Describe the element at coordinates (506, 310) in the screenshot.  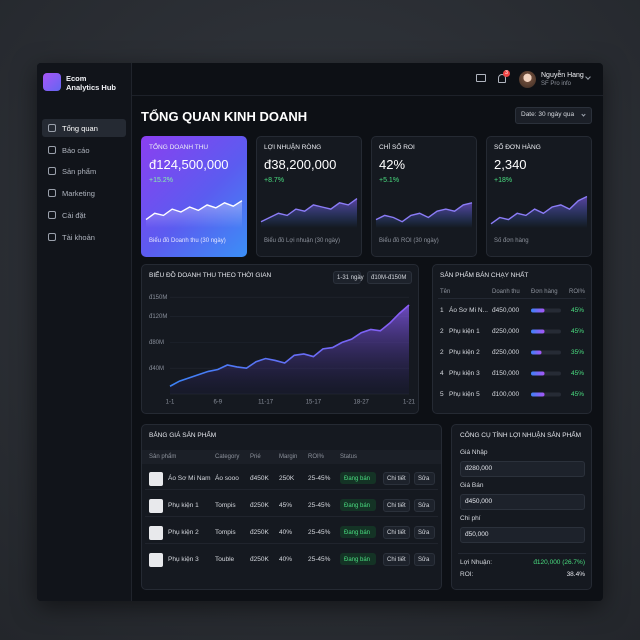
I see `revenue: đ450,000` at that location.